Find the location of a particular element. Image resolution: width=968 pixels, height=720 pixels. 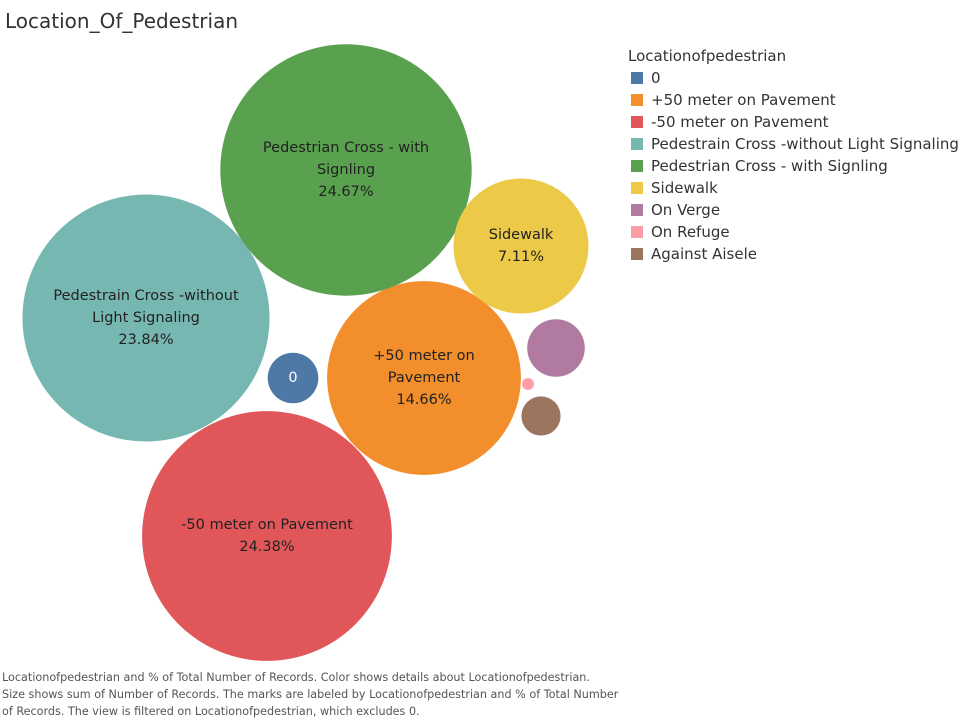

bubble-label: Pavement is located at coordinates (424, 378).